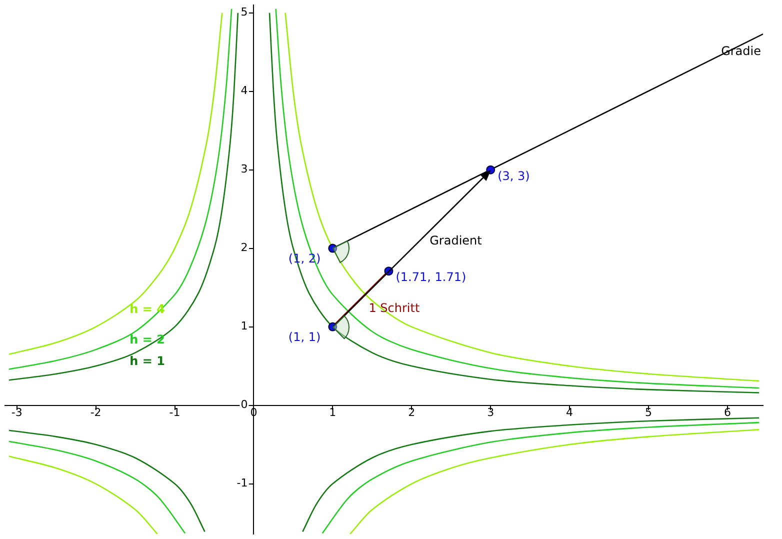  I want to click on y-tick-label: 3, so click(244, 169).